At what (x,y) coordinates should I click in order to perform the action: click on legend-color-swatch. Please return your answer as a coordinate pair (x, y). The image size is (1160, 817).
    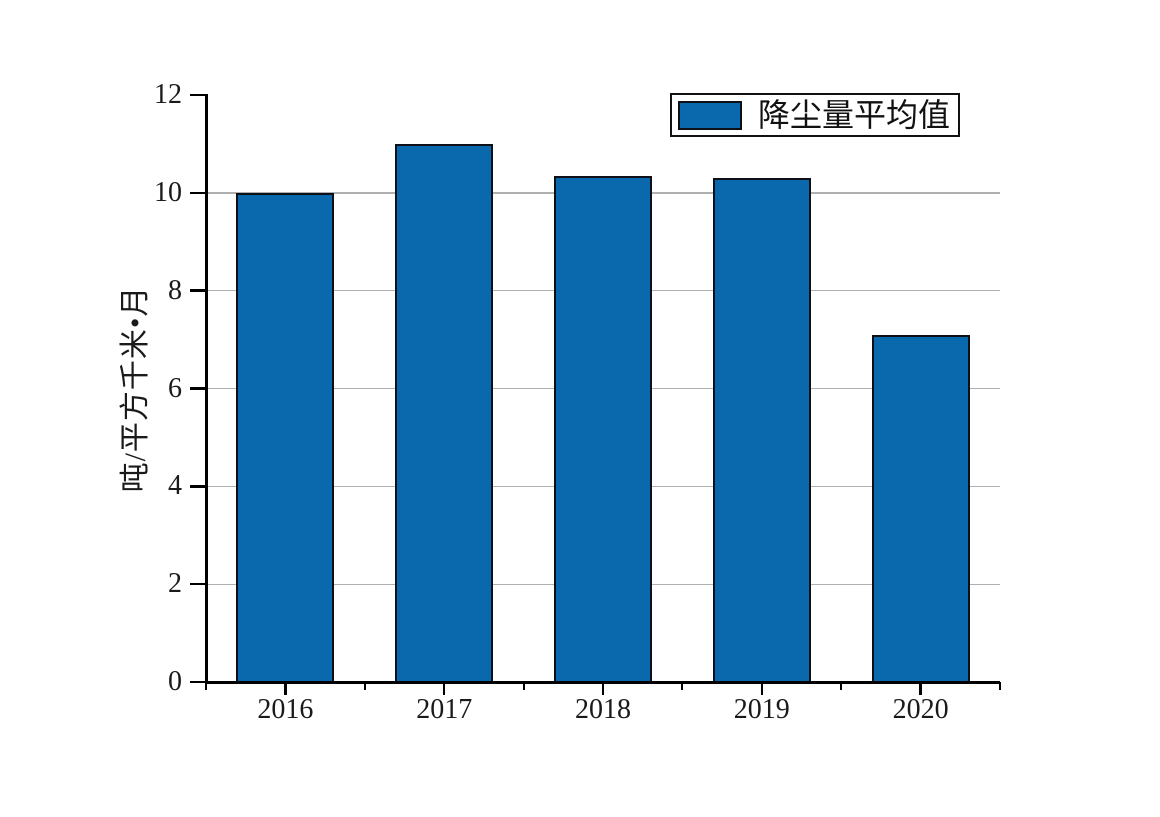
    Looking at the image, I should click on (710, 115).